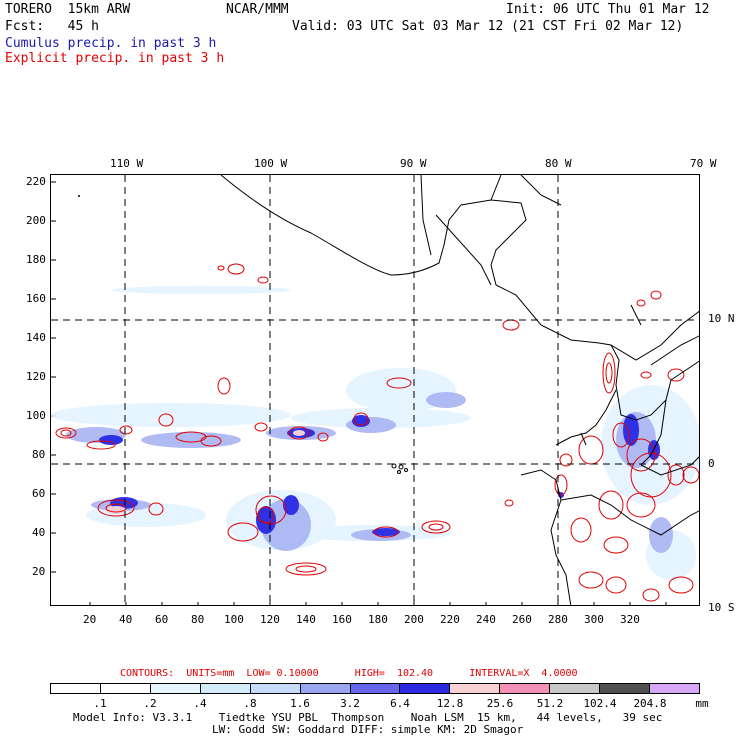 This screenshot has width=740, height=740. I want to click on colorbar-label: .1, so click(100, 703).